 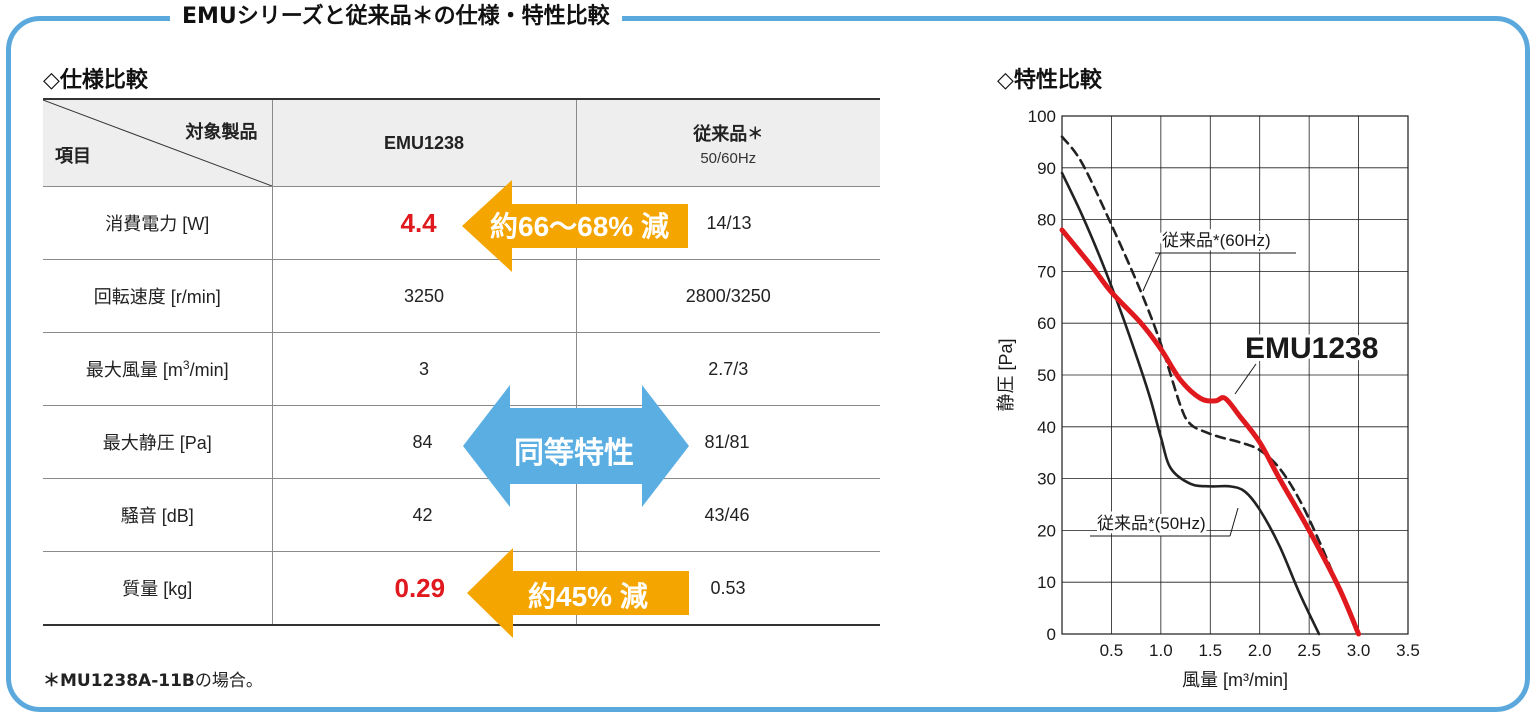 I want to click on asterisk-mark: ＊, so click(x=755, y=134).